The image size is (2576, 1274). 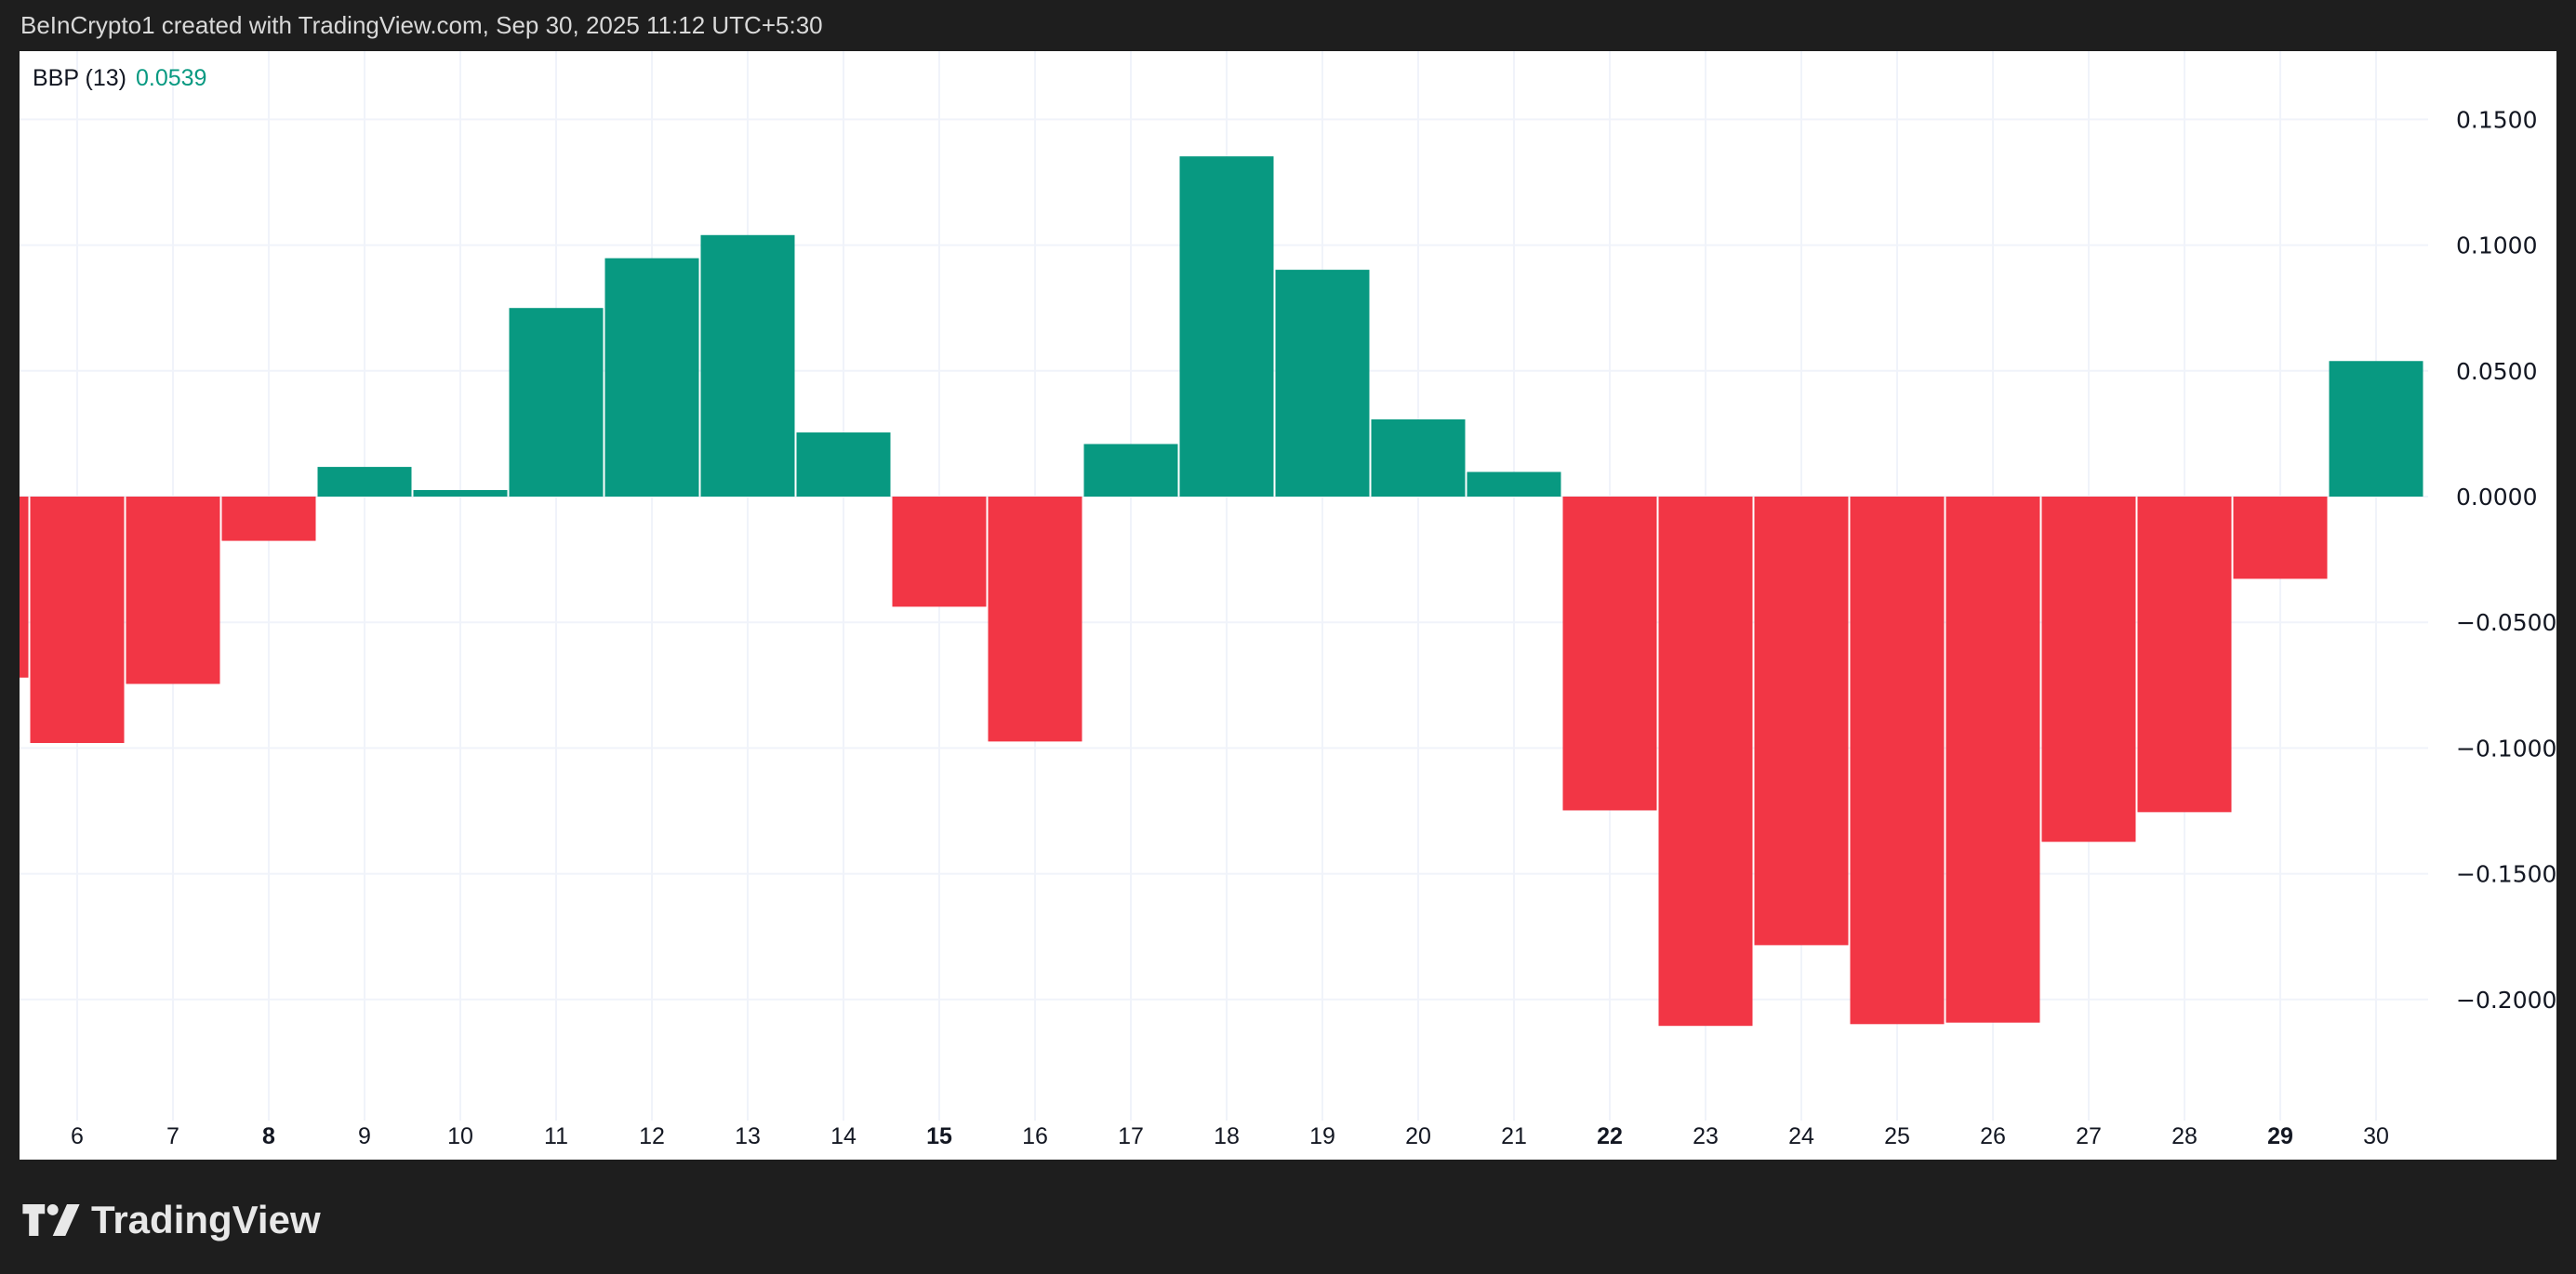 I want to click on y-tick-label: −0.1500, so click(x=2506, y=874).